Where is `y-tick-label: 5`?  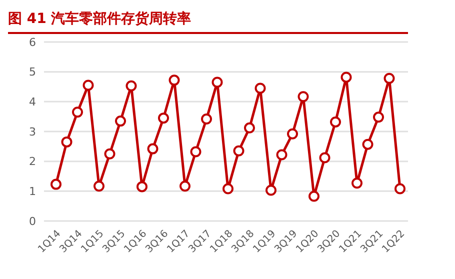 y-tick-label: 5 is located at coordinates (32, 72).